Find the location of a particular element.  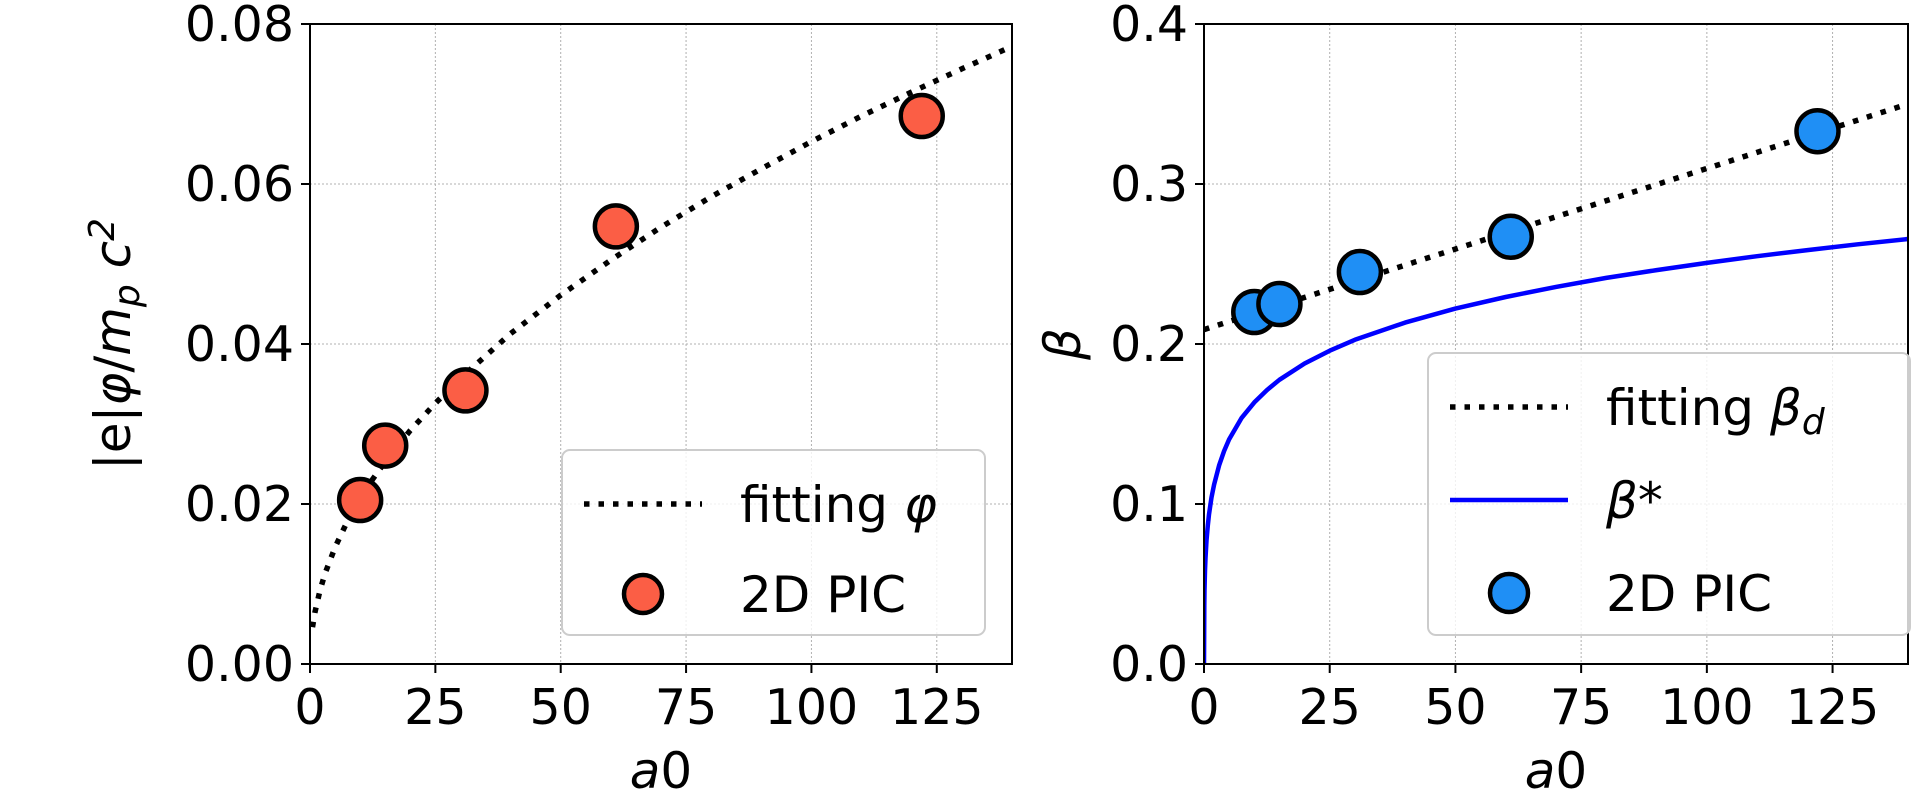

right-y-axis-label: β is located at coordinates (1063, 344).